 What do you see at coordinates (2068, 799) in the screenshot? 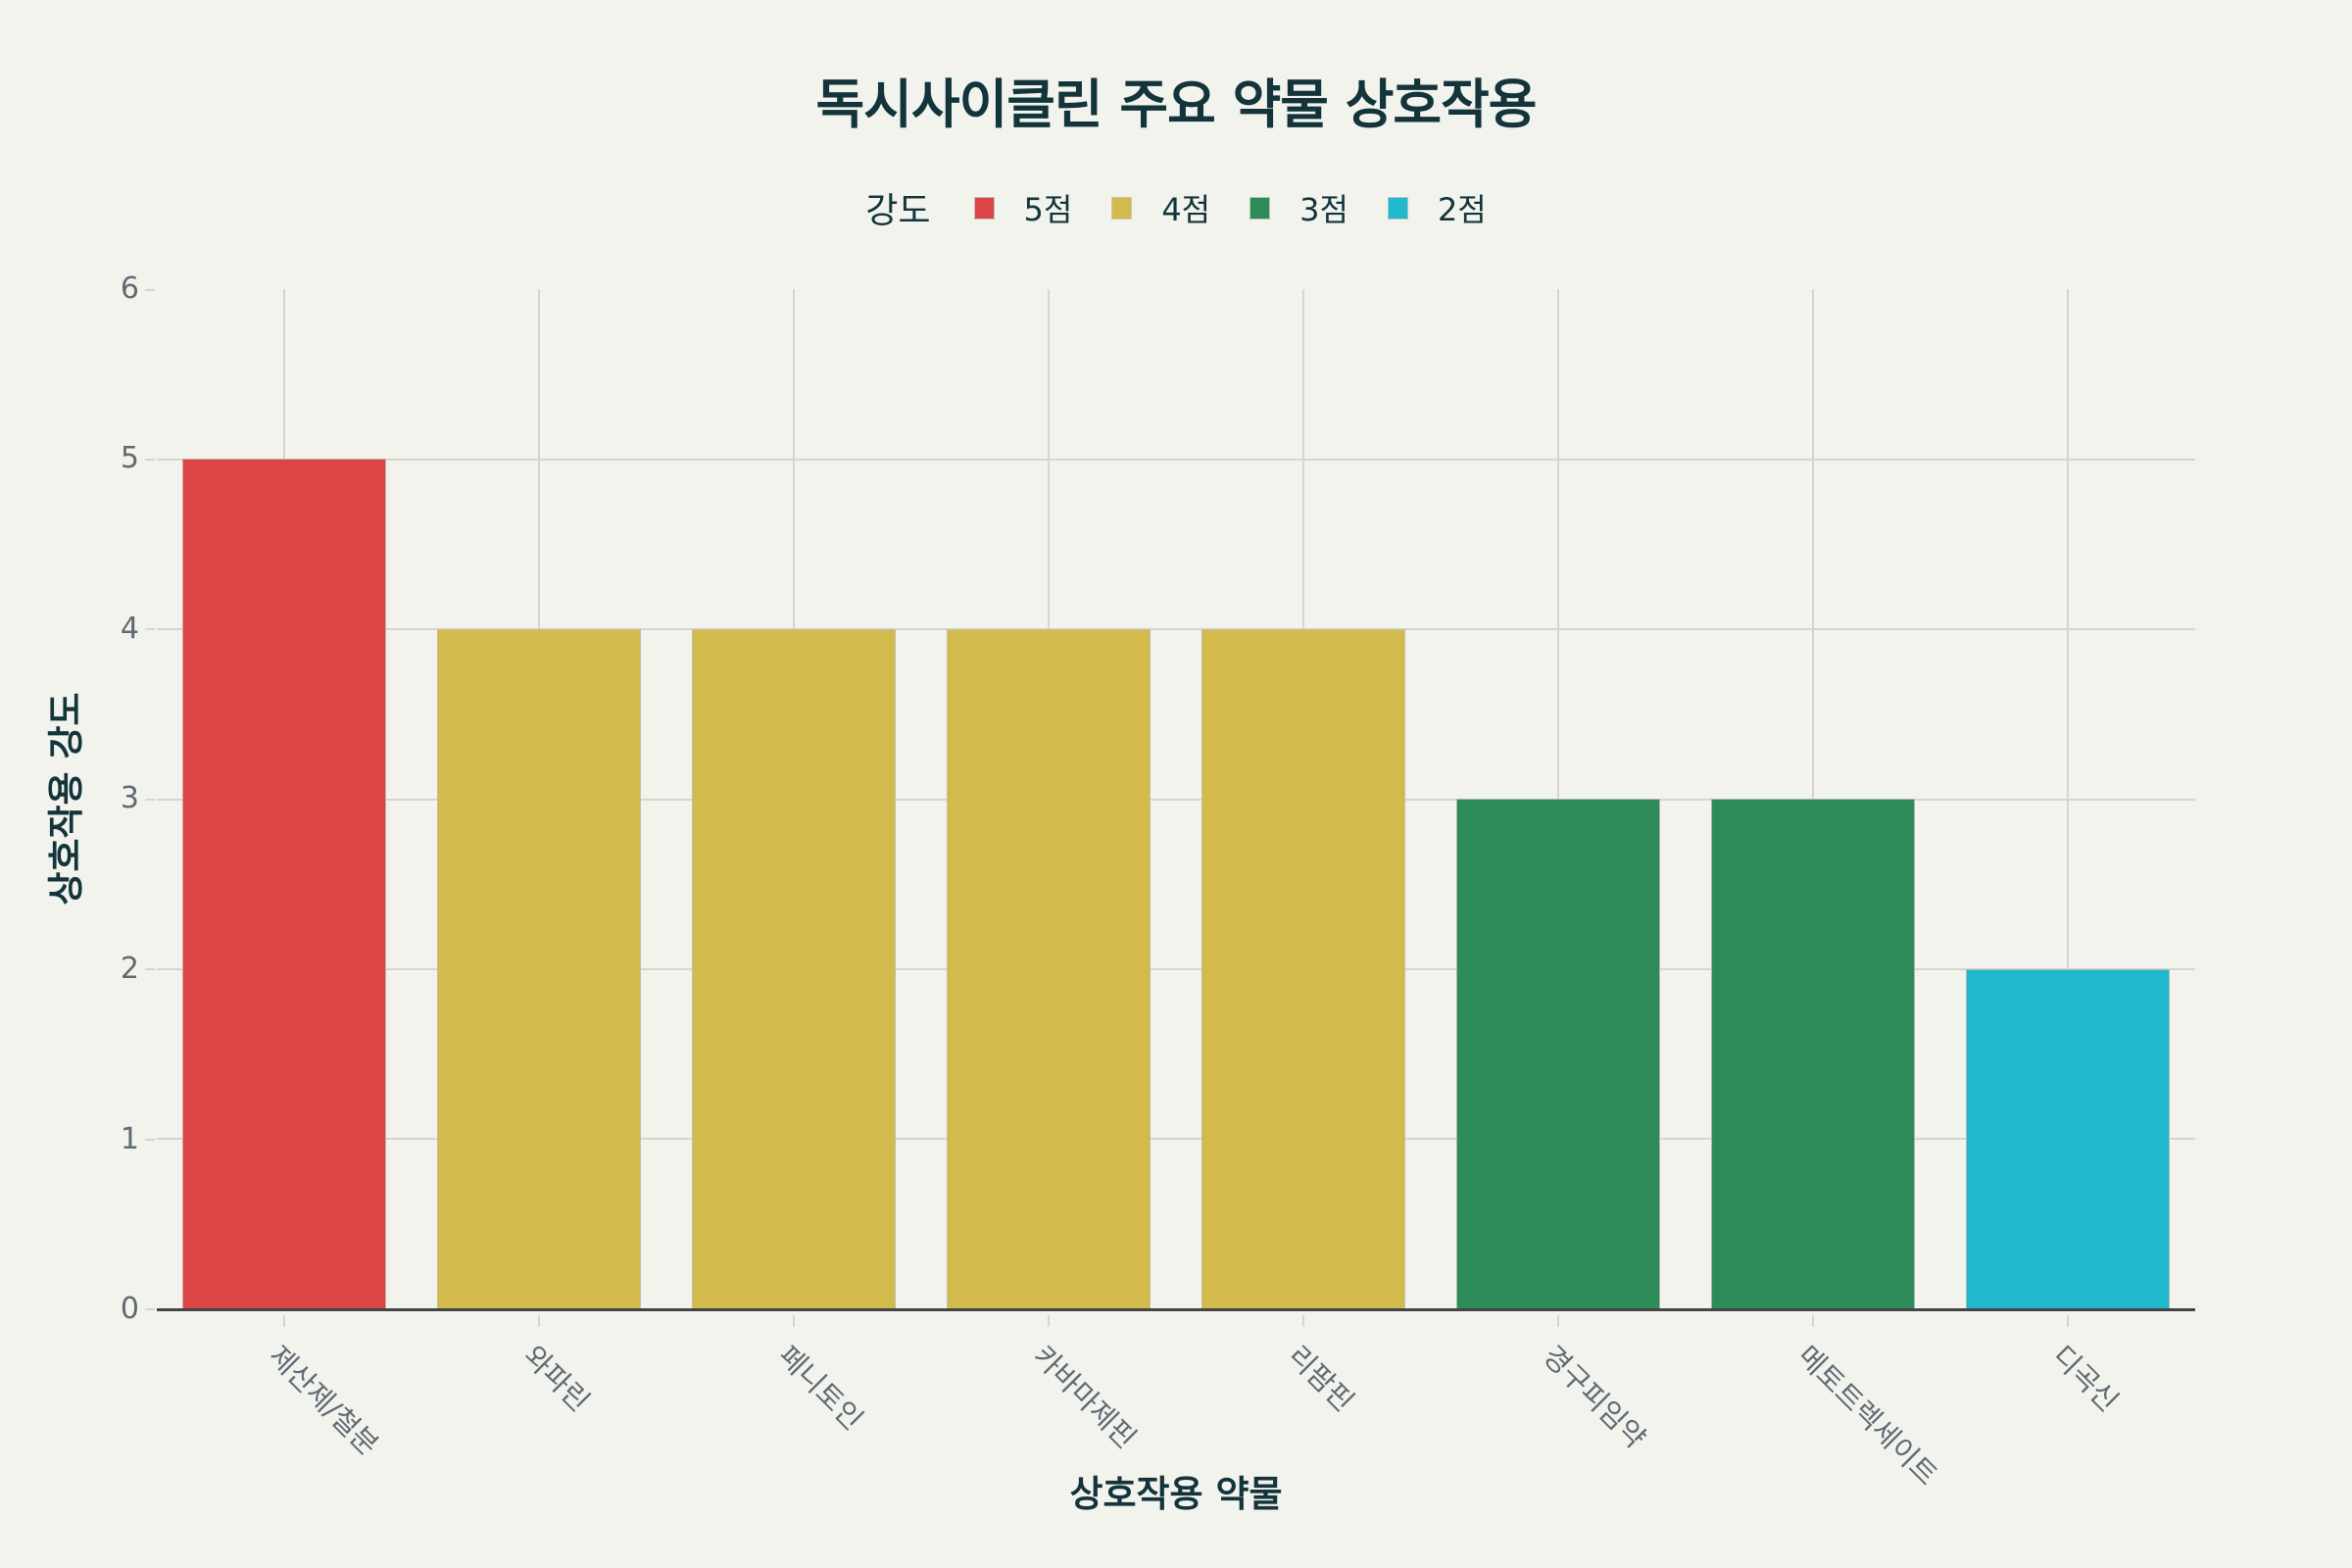
I see `gridline-v` at bounding box center [2068, 799].